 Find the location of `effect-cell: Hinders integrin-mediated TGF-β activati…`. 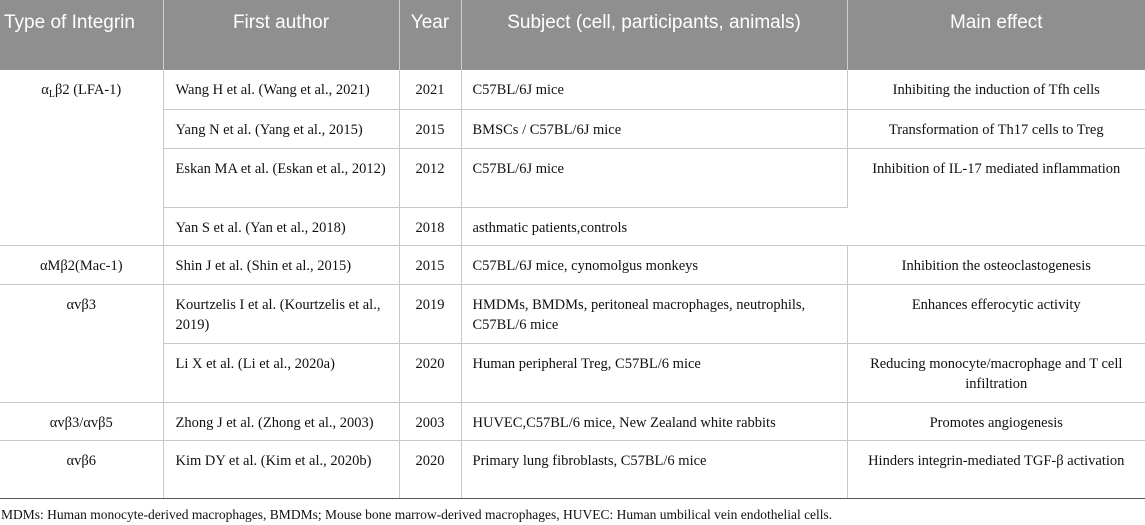

effect-cell: Hinders integrin-mediated TGF-β activati… is located at coordinates (996, 469).